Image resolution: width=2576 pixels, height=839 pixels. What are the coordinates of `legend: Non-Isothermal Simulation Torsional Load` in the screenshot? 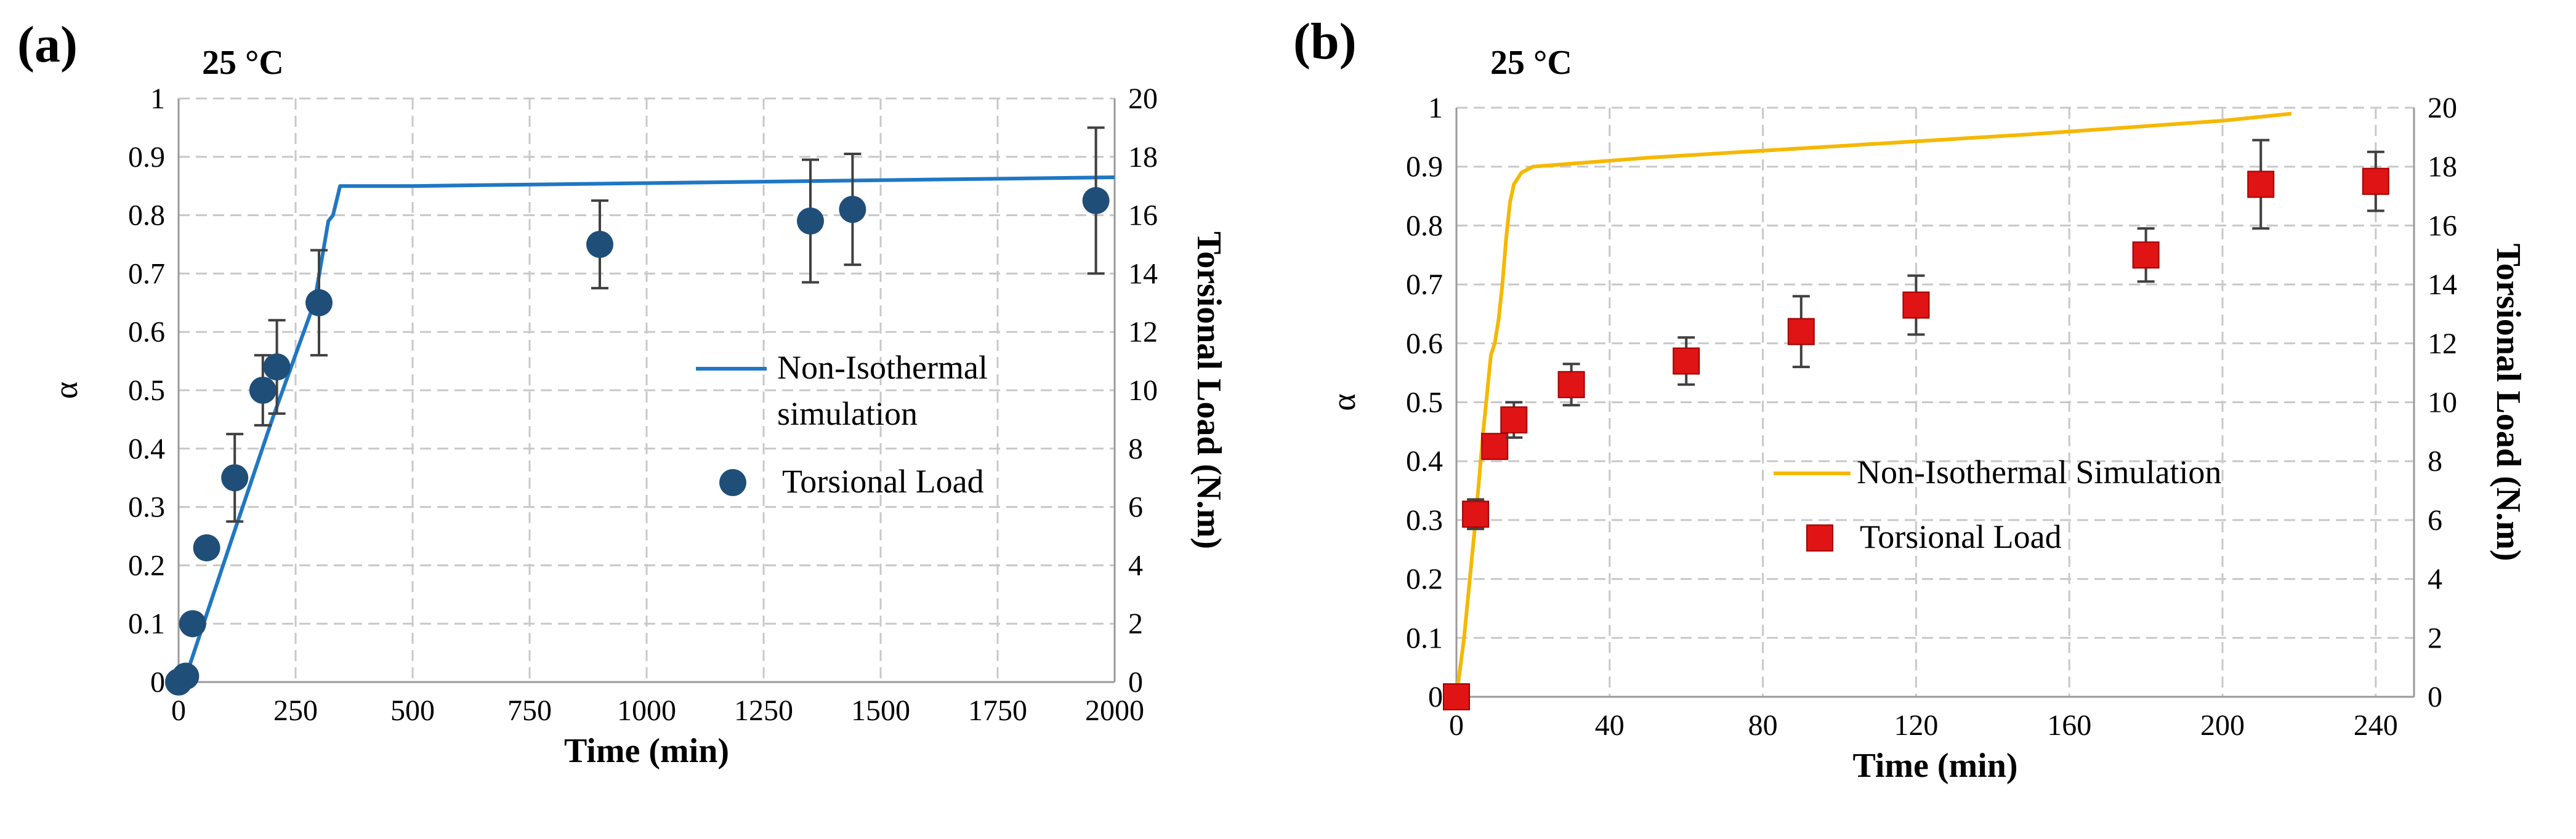 It's located at (1997, 504).